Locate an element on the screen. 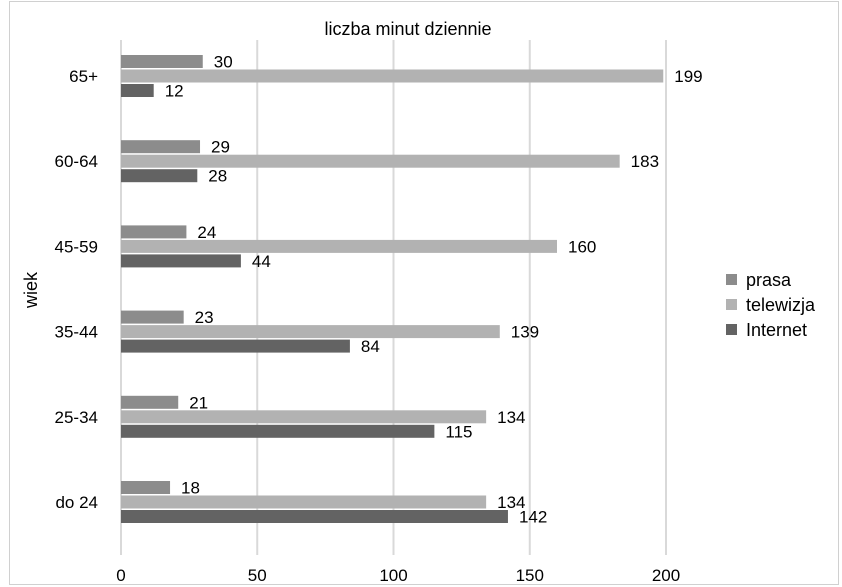 The width and height of the screenshot is (842, 587). data-label: 12 is located at coordinates (174, 91).